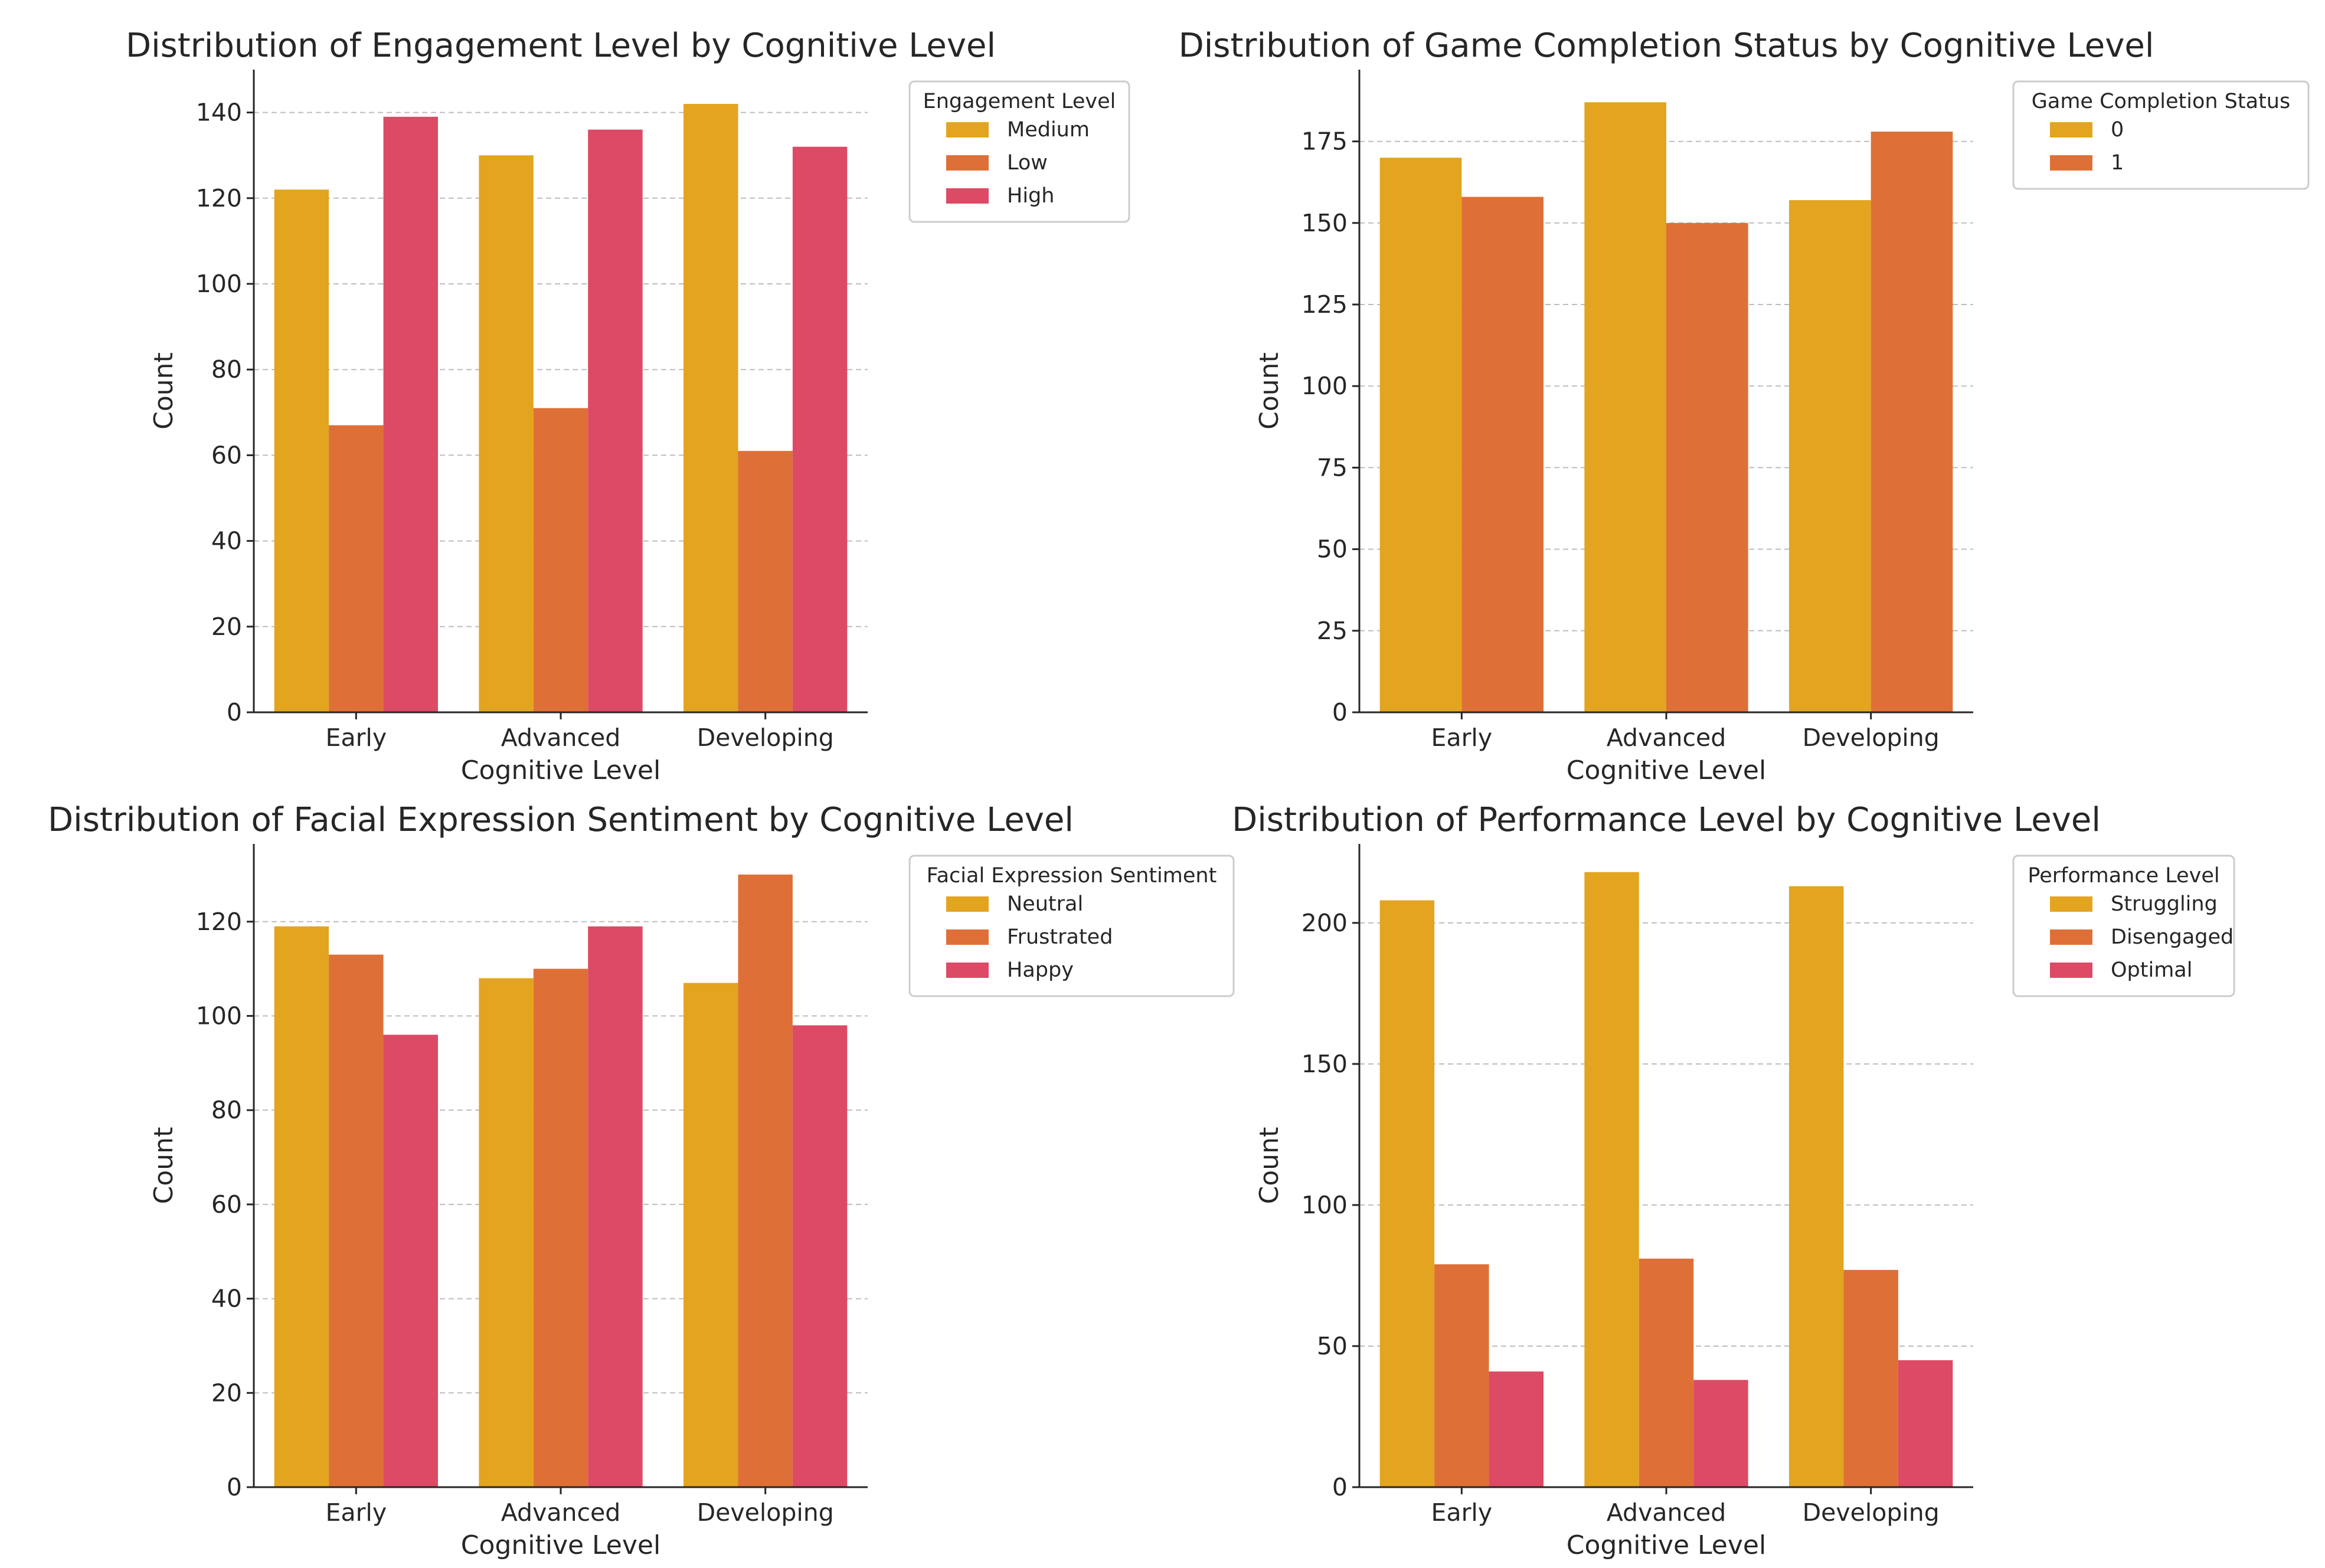 The height and width of the screenshot is (1568, 2325). What do you see at coordinates (1420, 435) in the screenshot?
I see `bar-0-early` at bounding box center [1420, 435].